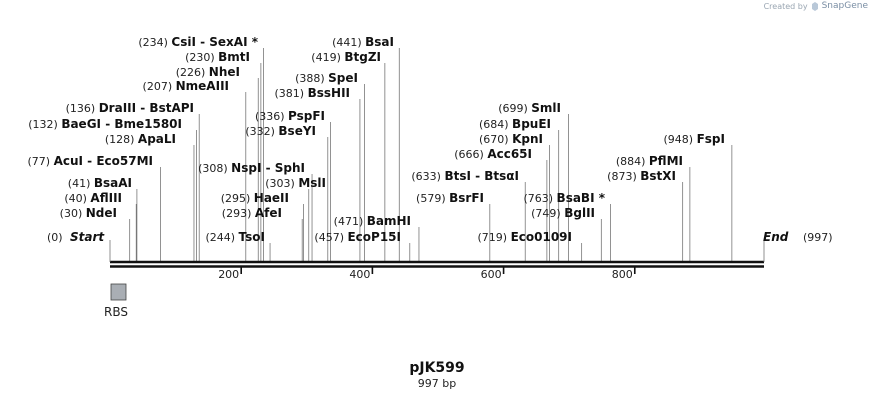 The width and height of the screenshot is (874, 400). What do you see at coordinates (491, 274) in the screenshot?
I see `scale-tick-label: 600` at bounding box center [491, 274].